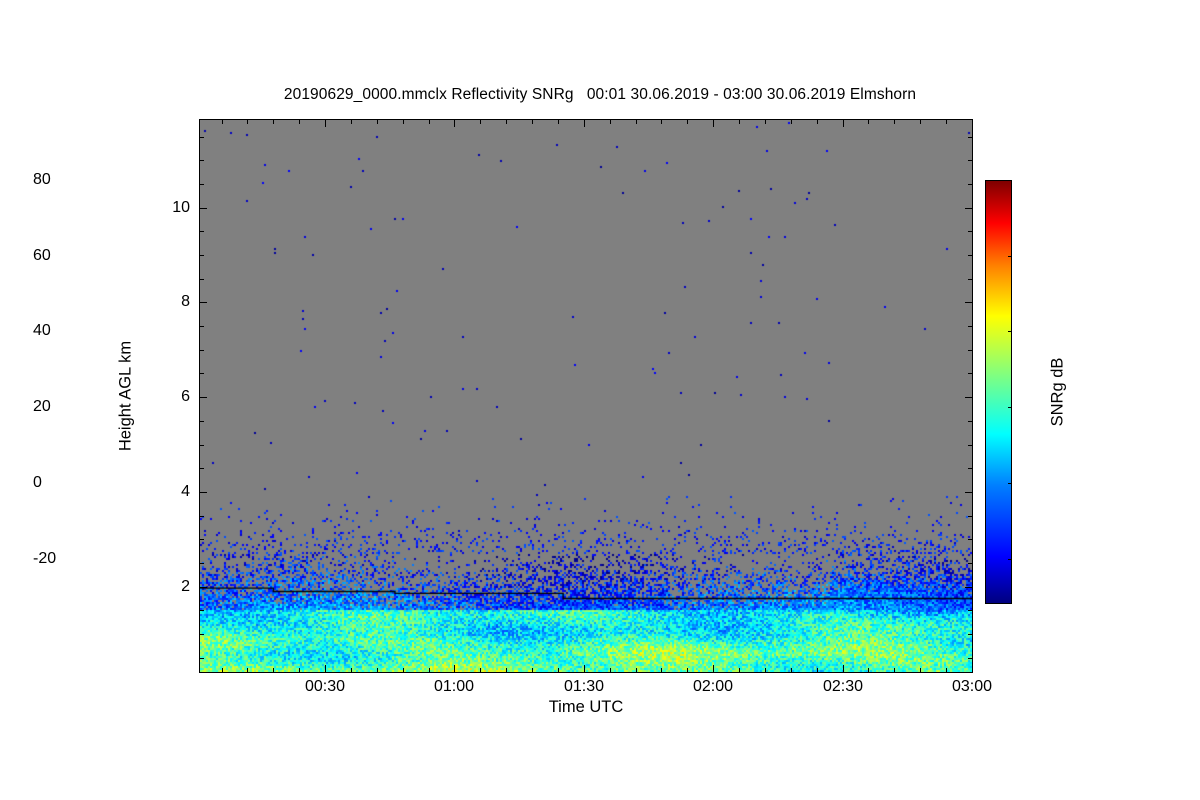 The image size is (1200, 800). What do you see at coordinates (37, 482) in the screenshot?
I see `colorbar-tick-label: 0` at bounding box center [37, 482].